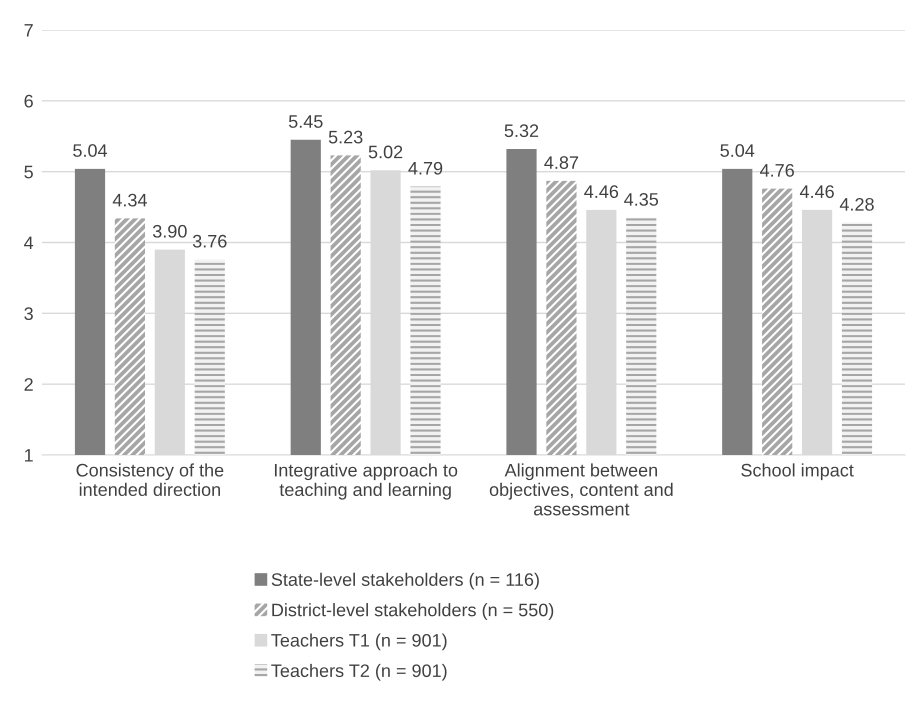  I want to click on data-label: 4.79, so click(425, 168).